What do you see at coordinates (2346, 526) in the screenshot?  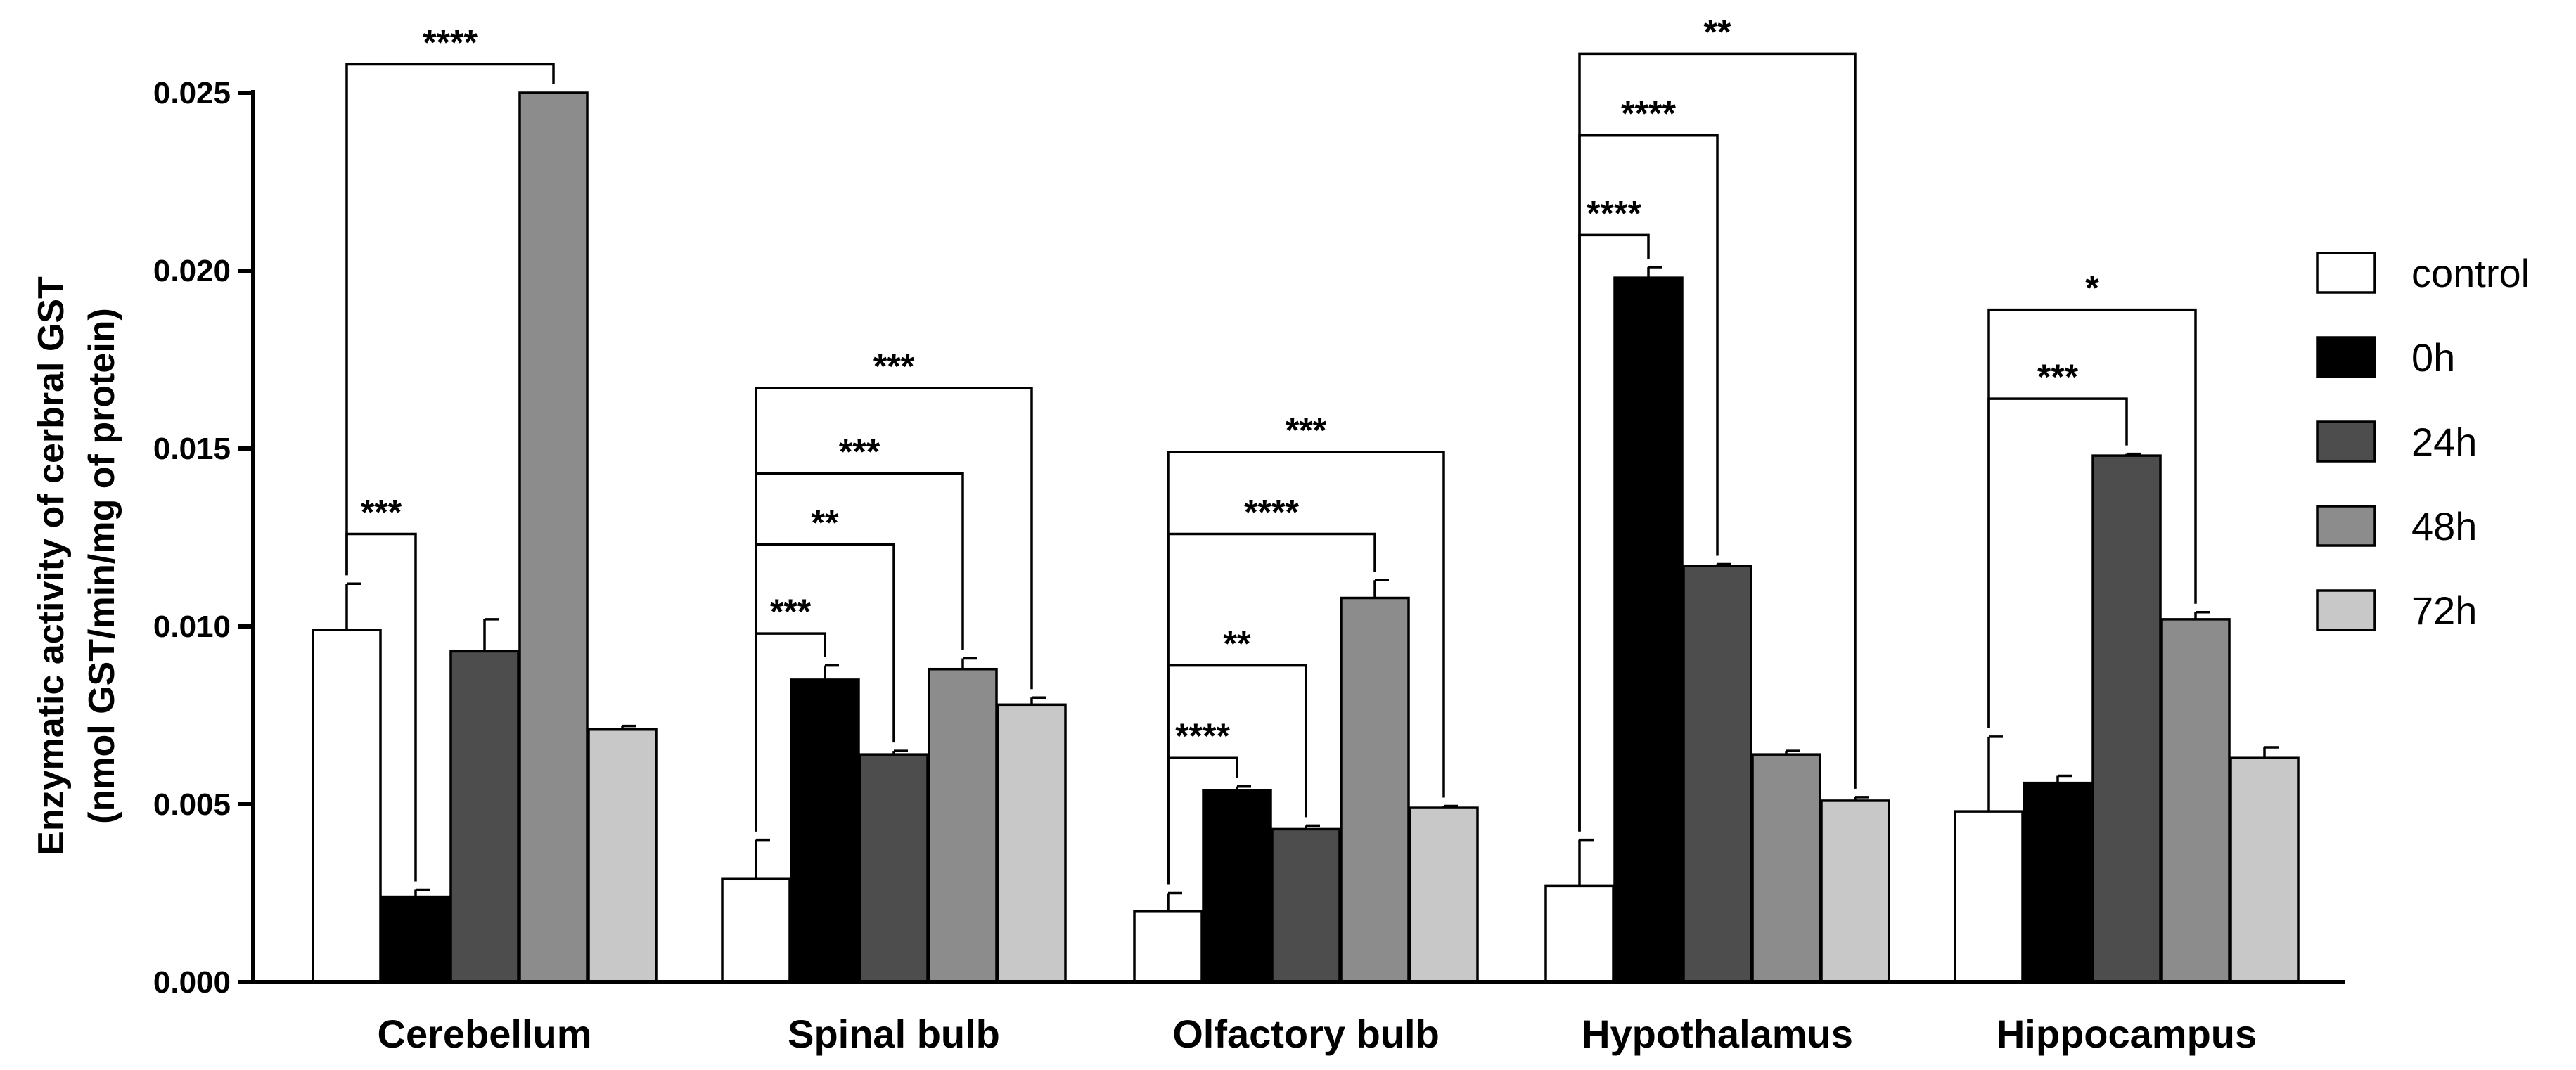 I see `legend-swatch-48h` at bounding box center [2346, 526].